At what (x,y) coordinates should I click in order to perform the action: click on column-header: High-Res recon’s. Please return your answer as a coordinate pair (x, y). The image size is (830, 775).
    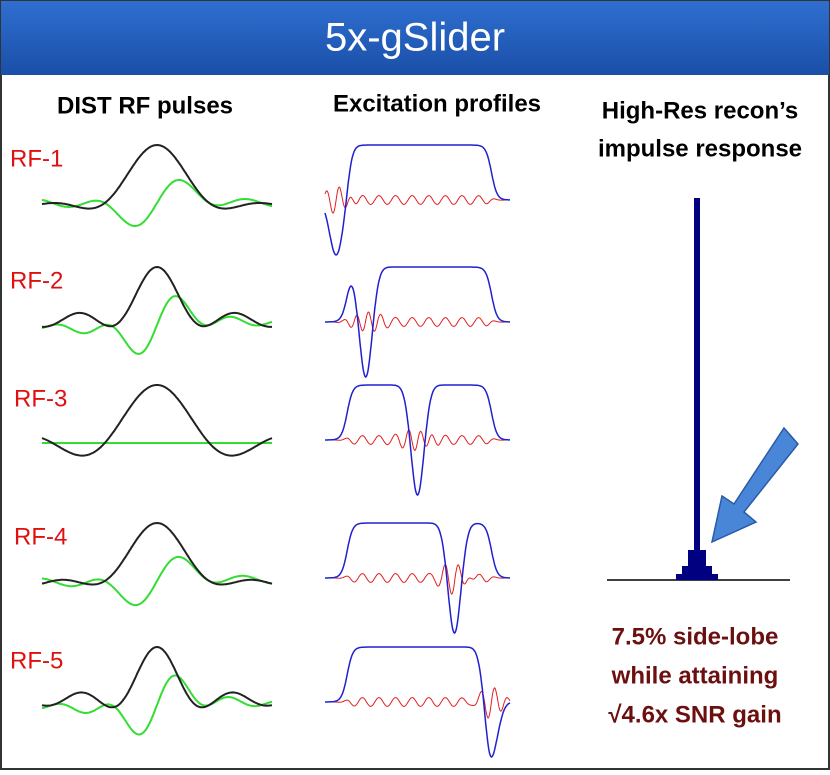
    Looking at the image, I should click on (700, 110).